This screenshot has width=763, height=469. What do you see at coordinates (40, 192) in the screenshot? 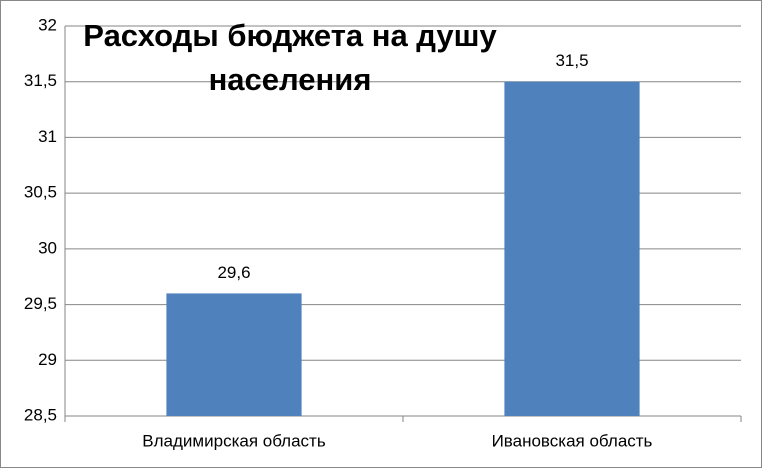
I see `y-tick-label: 30,5` at bounding box center [40, 192].